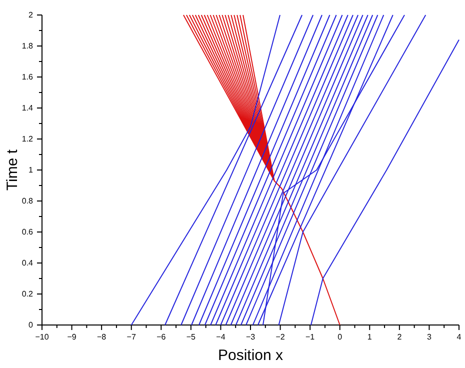 This screenshot has height=368, width=465. What do you see at coordinates (340, 337) in the screenshot?
I see `x-tick-label: 0` at bounding box center [340, 337].